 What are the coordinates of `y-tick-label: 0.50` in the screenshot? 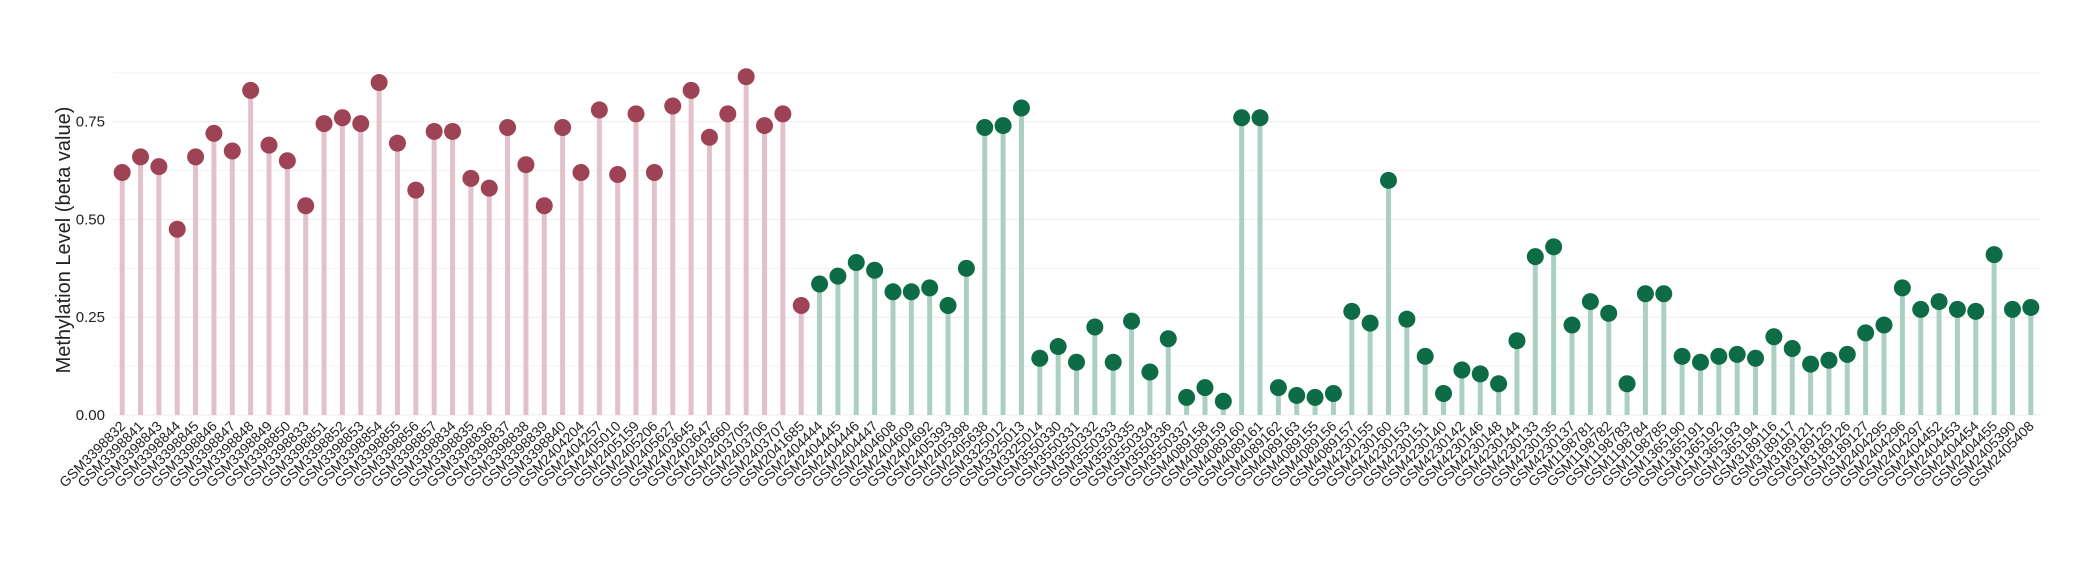 It's located at (90, 219).